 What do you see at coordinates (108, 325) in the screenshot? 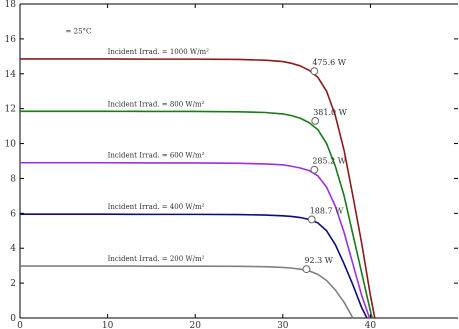
I see `x-tick-label: 10` at bounding box center [108, 325].